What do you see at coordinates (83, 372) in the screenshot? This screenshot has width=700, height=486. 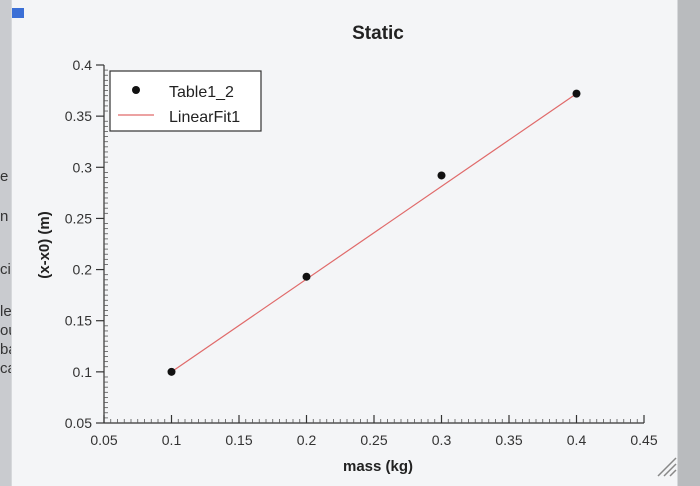 I see `y-tick-label: 0.1` at bounding box center [83, 372].